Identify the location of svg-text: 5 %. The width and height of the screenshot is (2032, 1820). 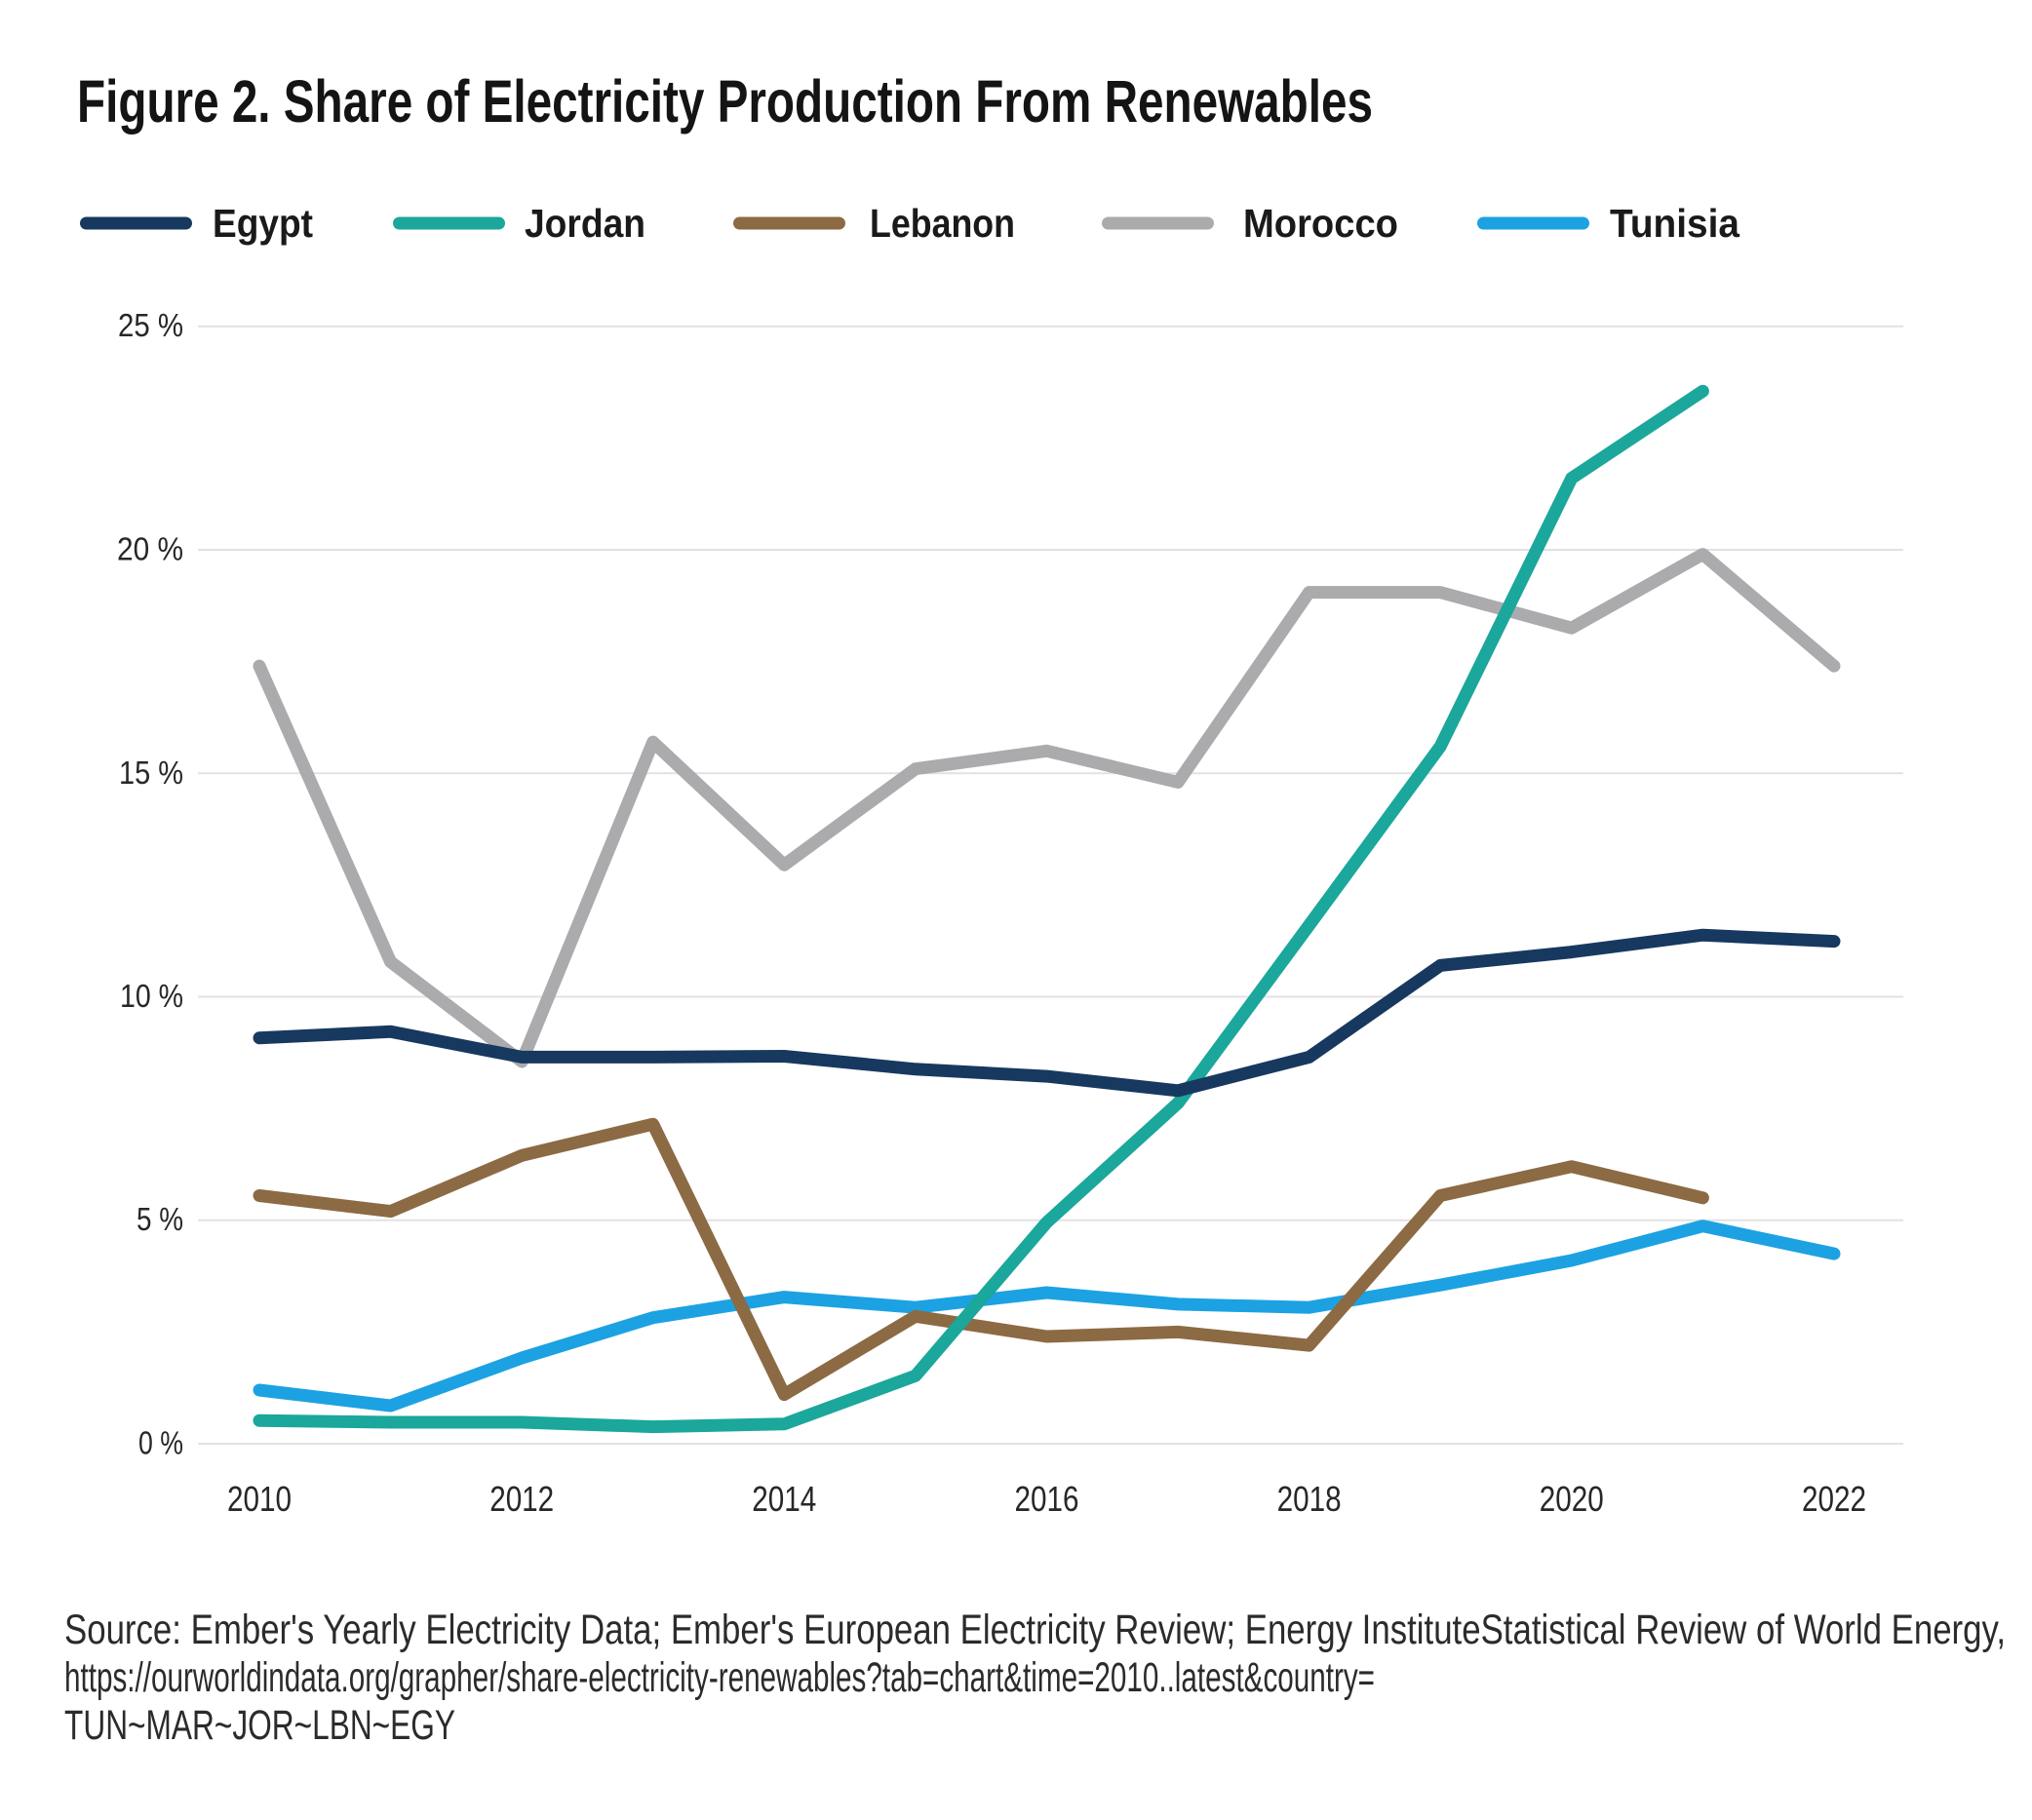
(160, 1219).